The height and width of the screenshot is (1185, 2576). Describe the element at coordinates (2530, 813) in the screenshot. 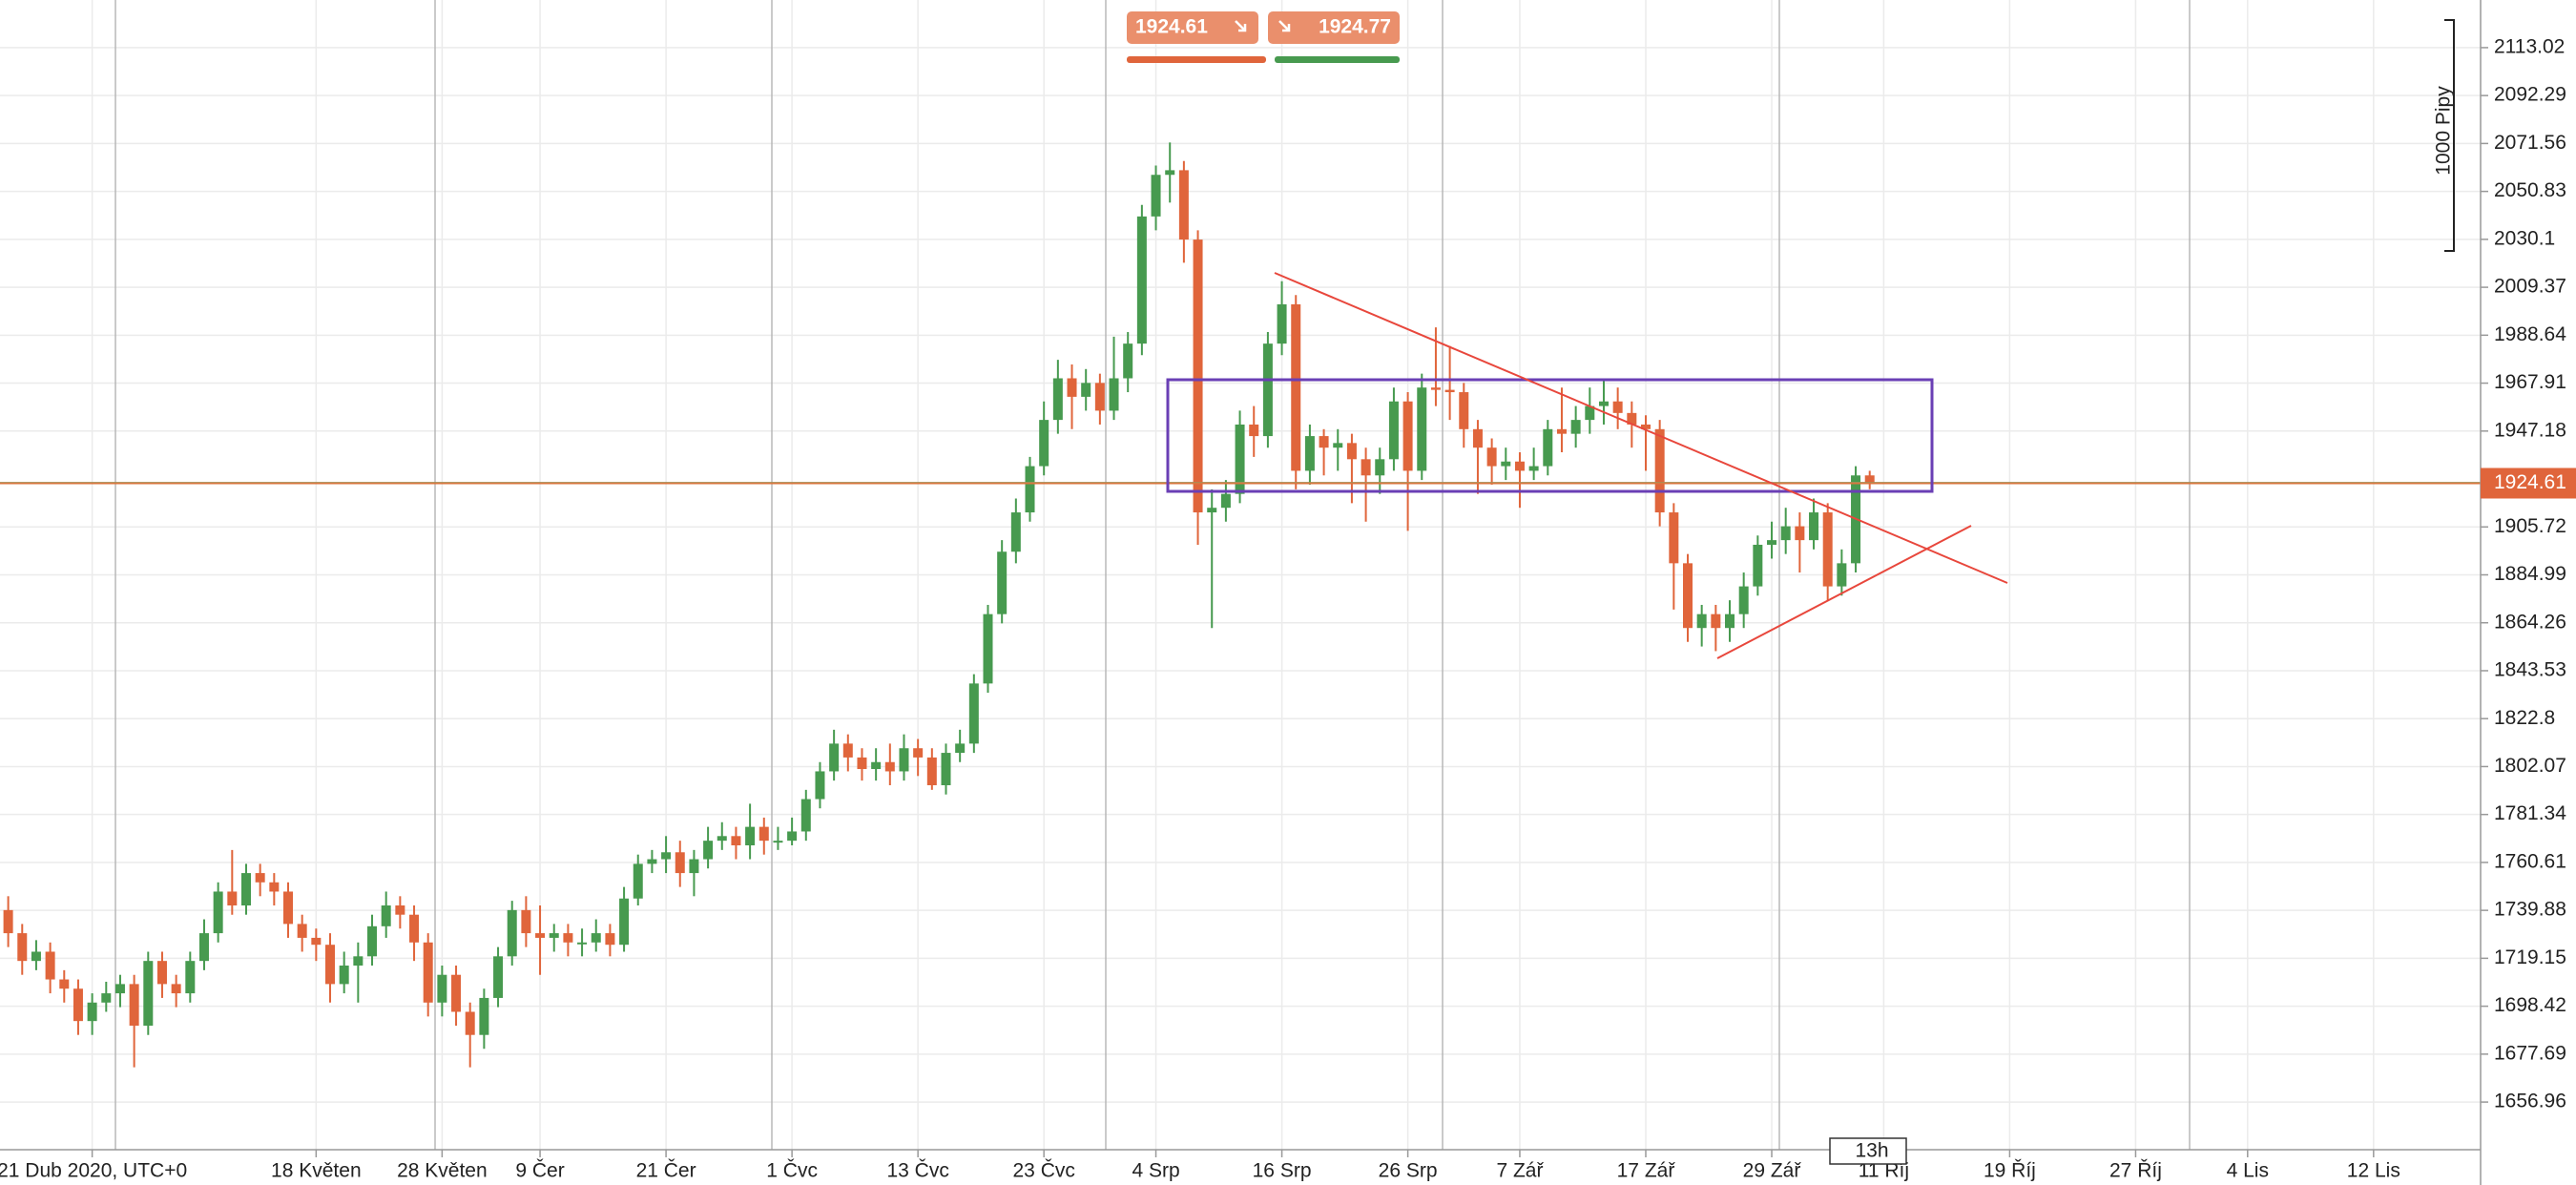

I see `y-tick-label: 1781.34` at that location.